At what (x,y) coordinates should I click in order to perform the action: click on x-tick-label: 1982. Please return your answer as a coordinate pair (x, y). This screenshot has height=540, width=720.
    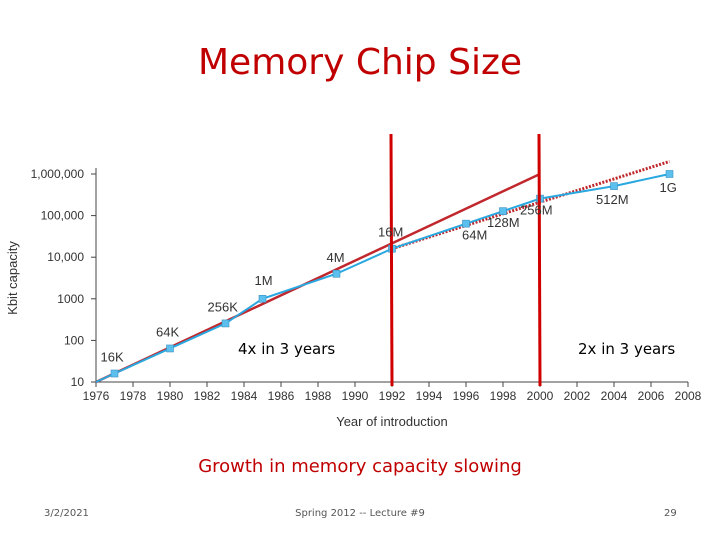
    Looking at the image, I should click on (207, 396).